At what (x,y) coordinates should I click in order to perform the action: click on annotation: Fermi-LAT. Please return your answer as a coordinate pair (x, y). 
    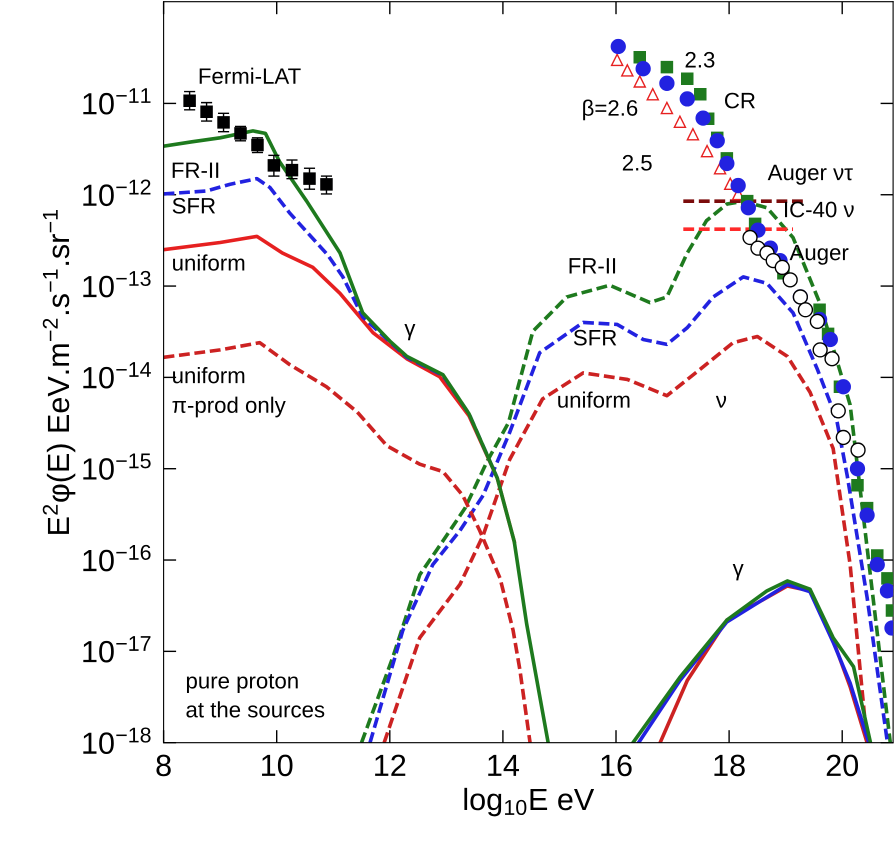
    Looking at the image, I should click on (250, 76).